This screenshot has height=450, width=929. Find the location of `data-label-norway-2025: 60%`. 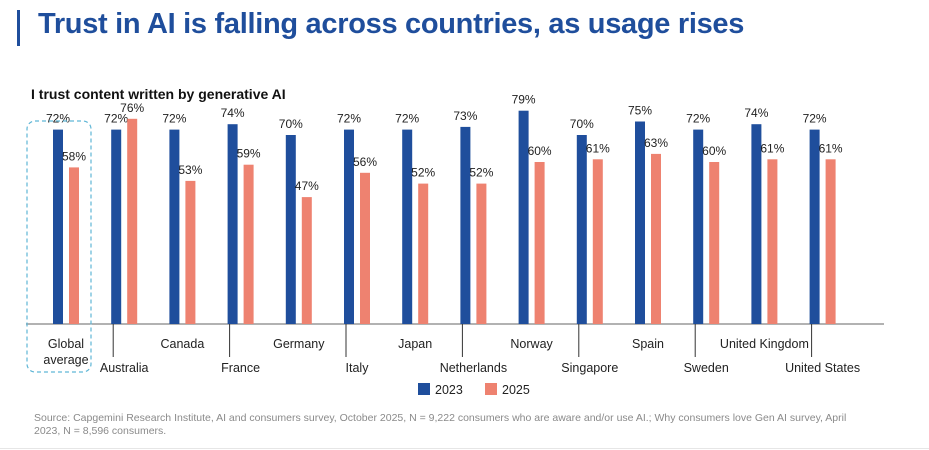

data-label-norway-2025: 60% is located at coordinates (540, 151).